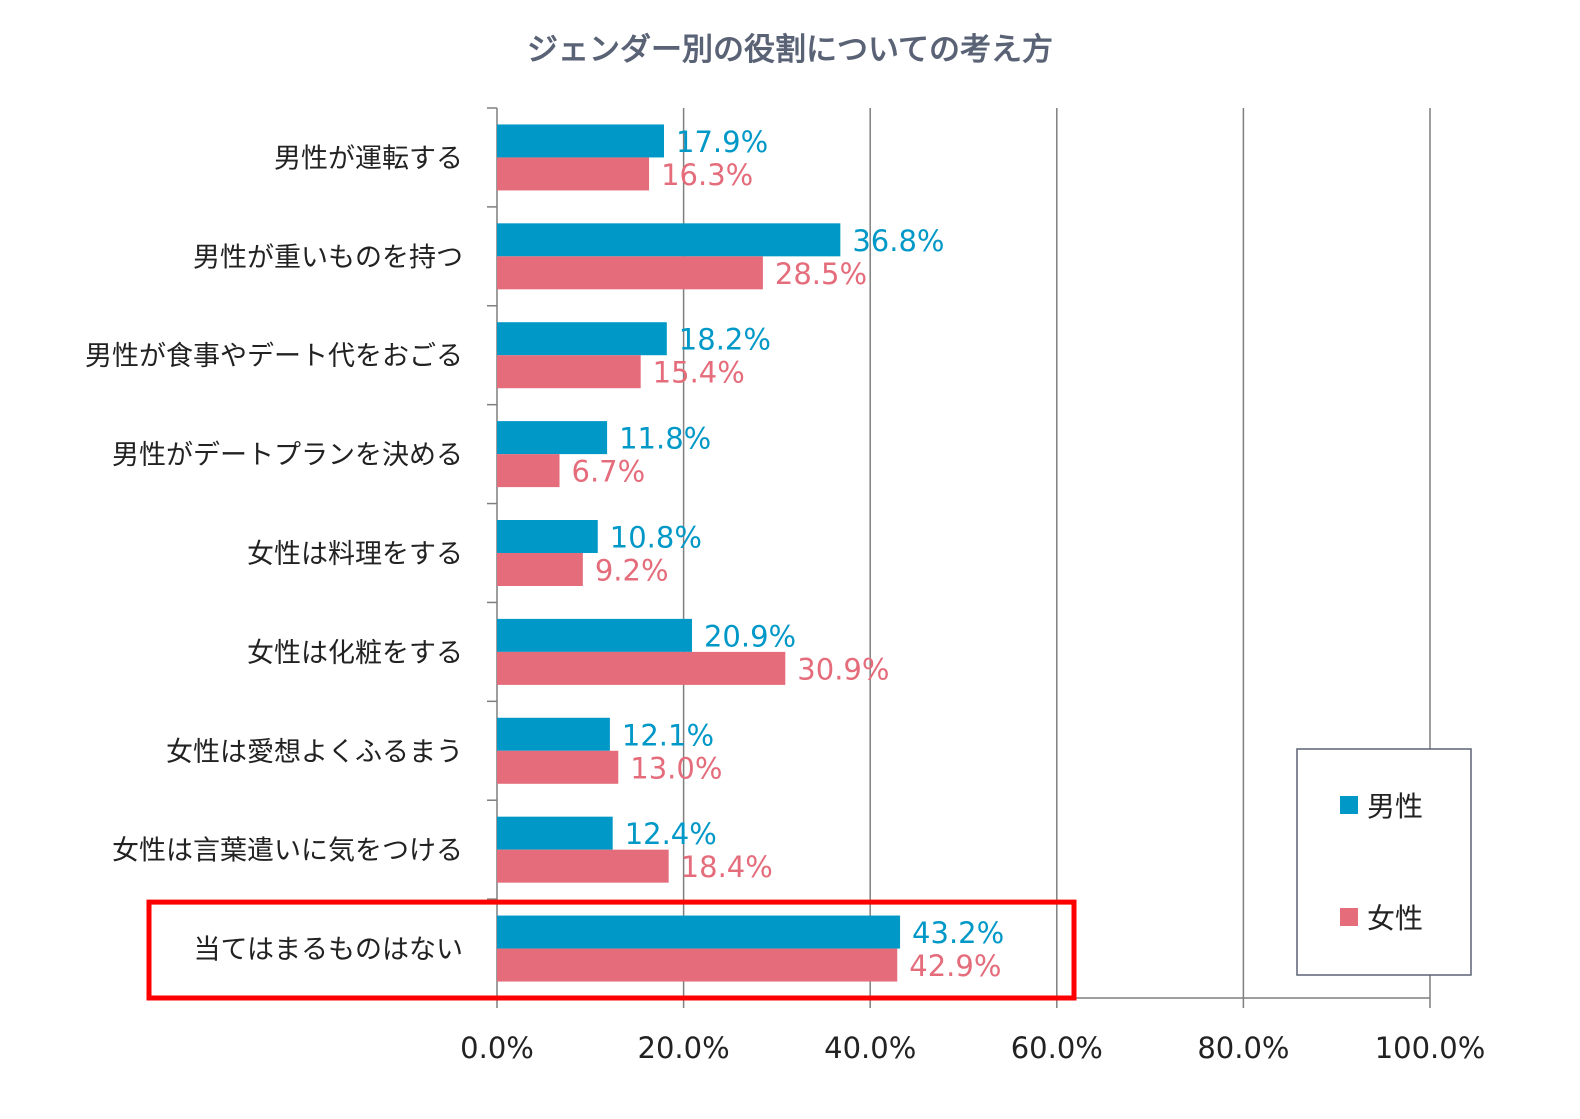 Image resolution: width=1580 pixels, height=1119 pixels. I want to click on category-label: 女性は化粧をする, so click(355, 653).